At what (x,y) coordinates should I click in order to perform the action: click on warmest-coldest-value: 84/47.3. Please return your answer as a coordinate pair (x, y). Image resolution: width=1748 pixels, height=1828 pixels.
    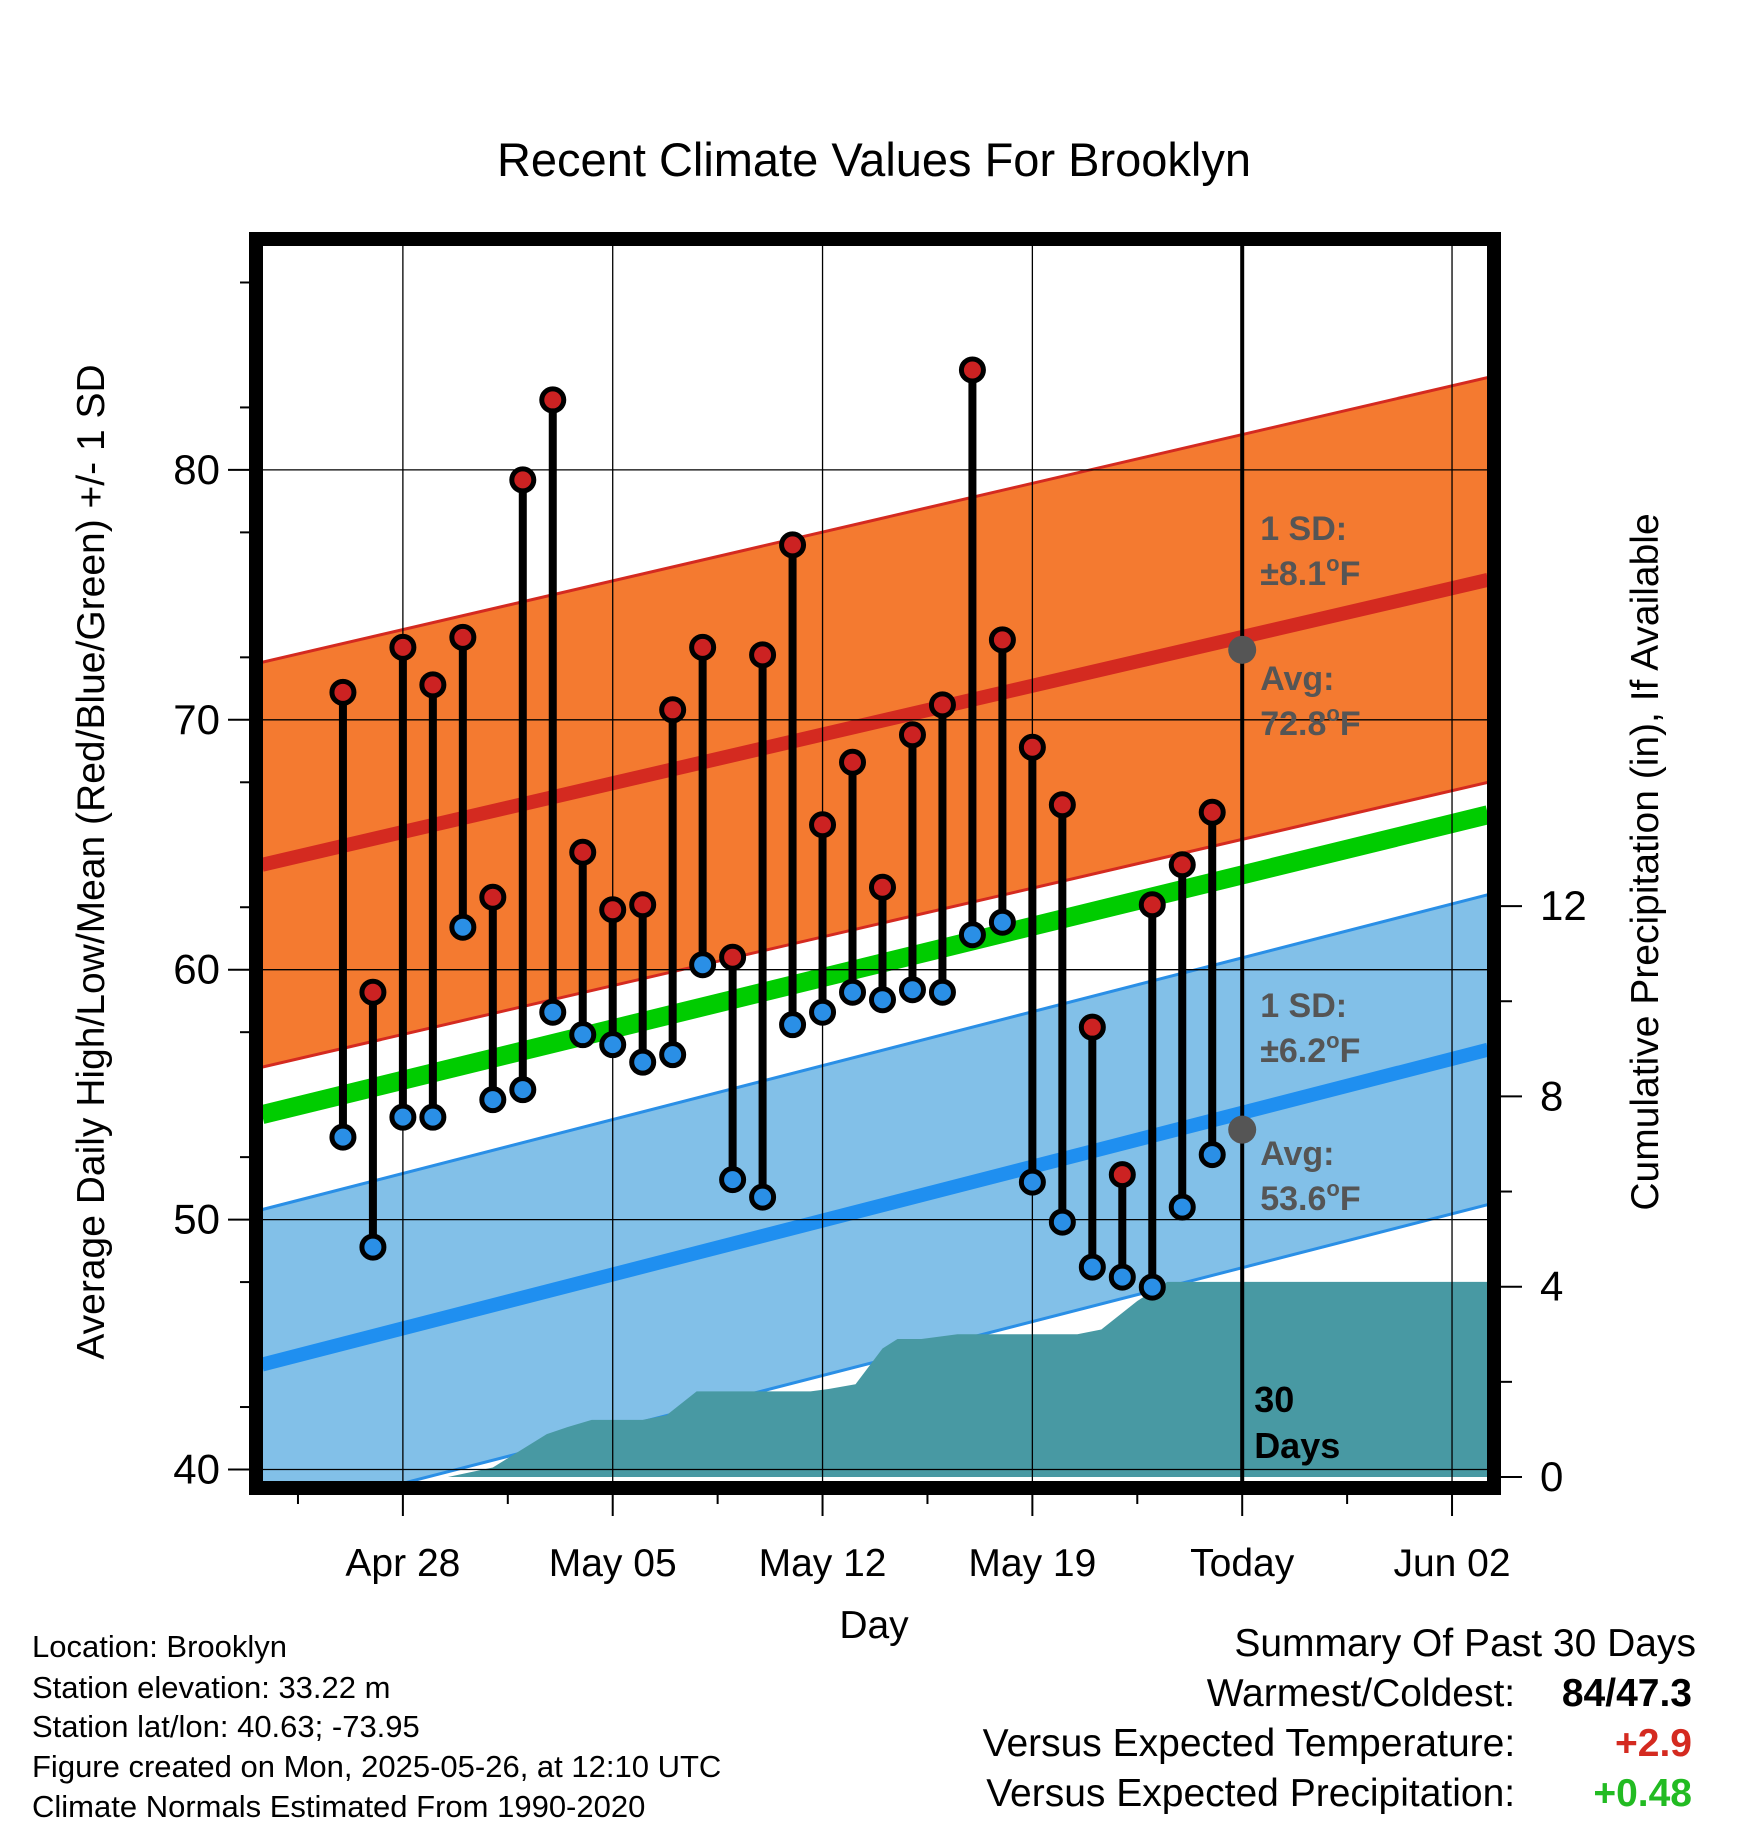
    Looking at the image, I should click on (1622, 1694).